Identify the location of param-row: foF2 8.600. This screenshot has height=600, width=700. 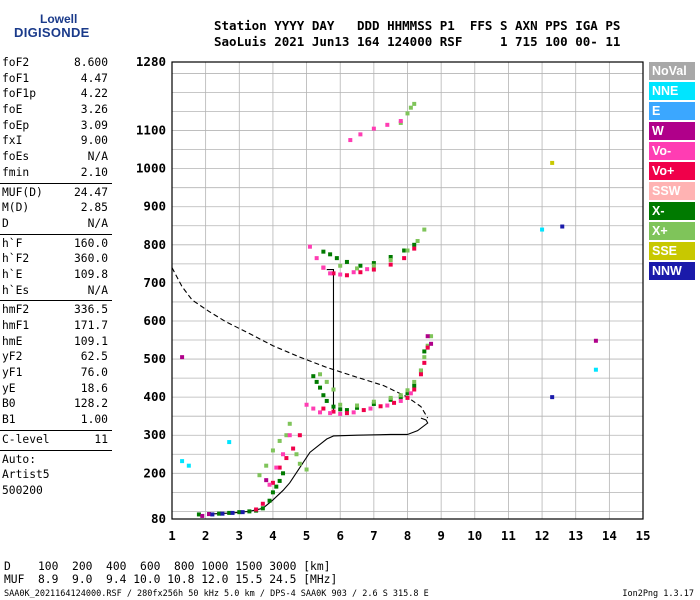
(56, 64).